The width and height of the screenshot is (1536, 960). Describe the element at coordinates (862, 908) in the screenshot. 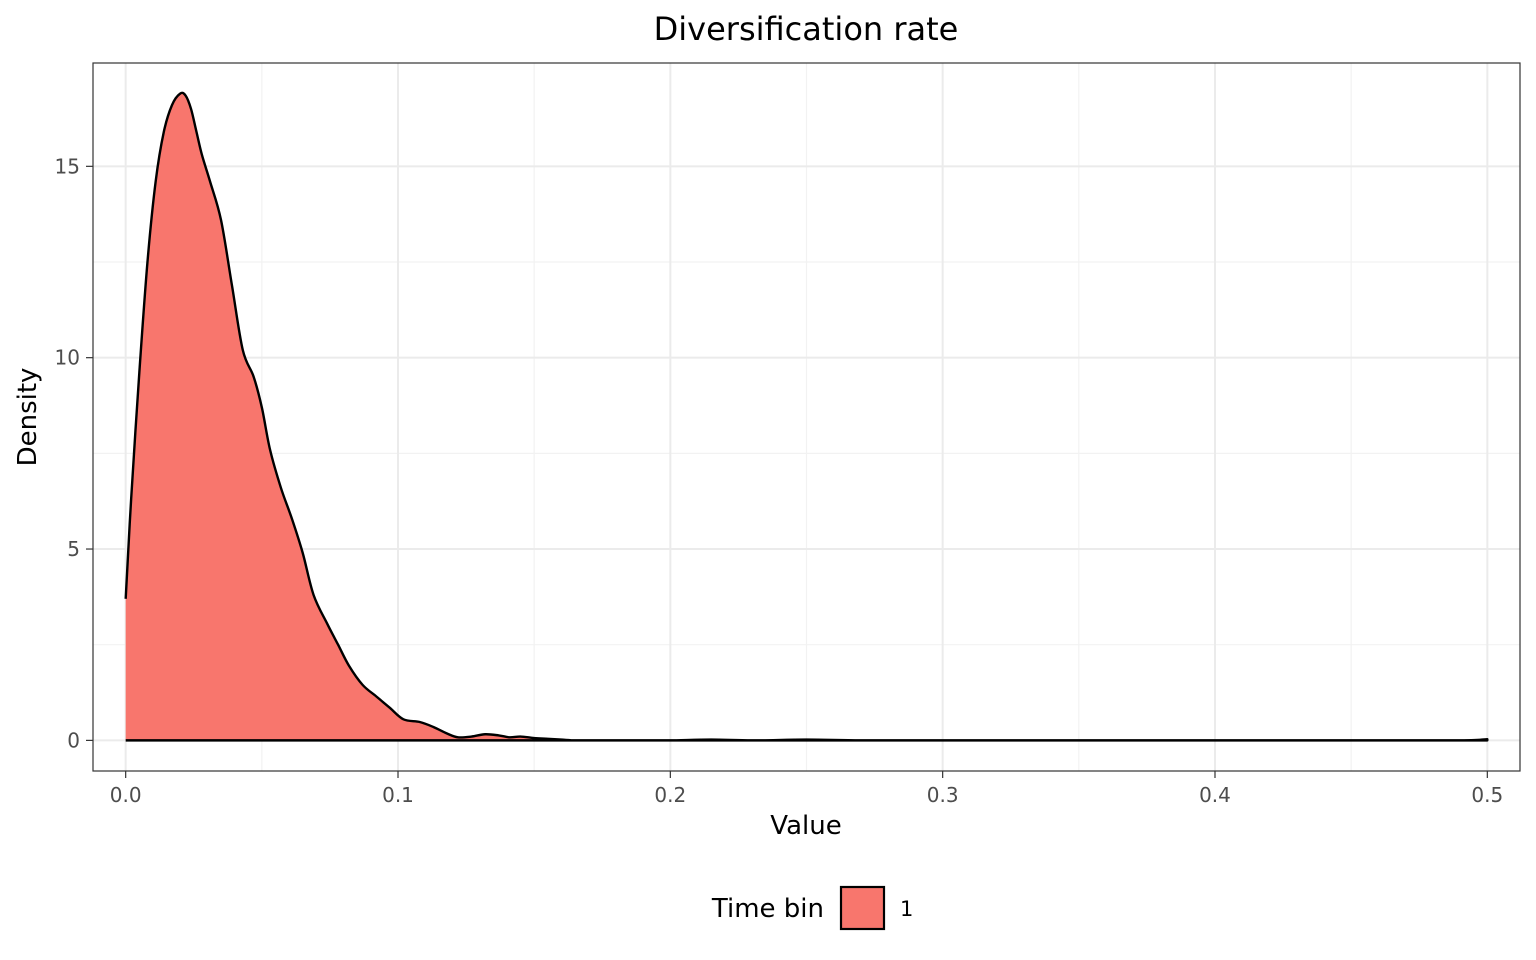

I see `legend-key` at that location.